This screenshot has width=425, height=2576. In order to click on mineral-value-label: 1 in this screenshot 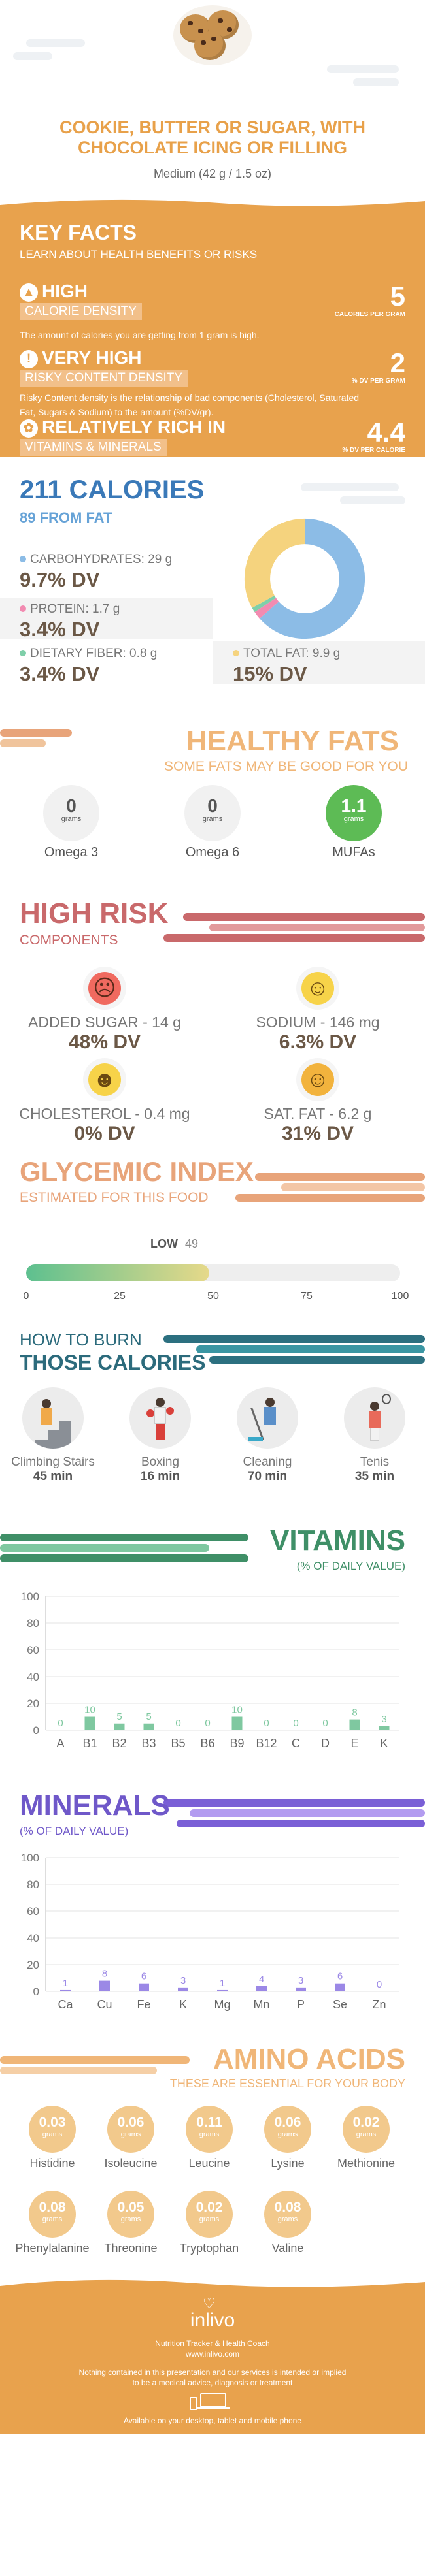, I will do `click(222, 1983)`.